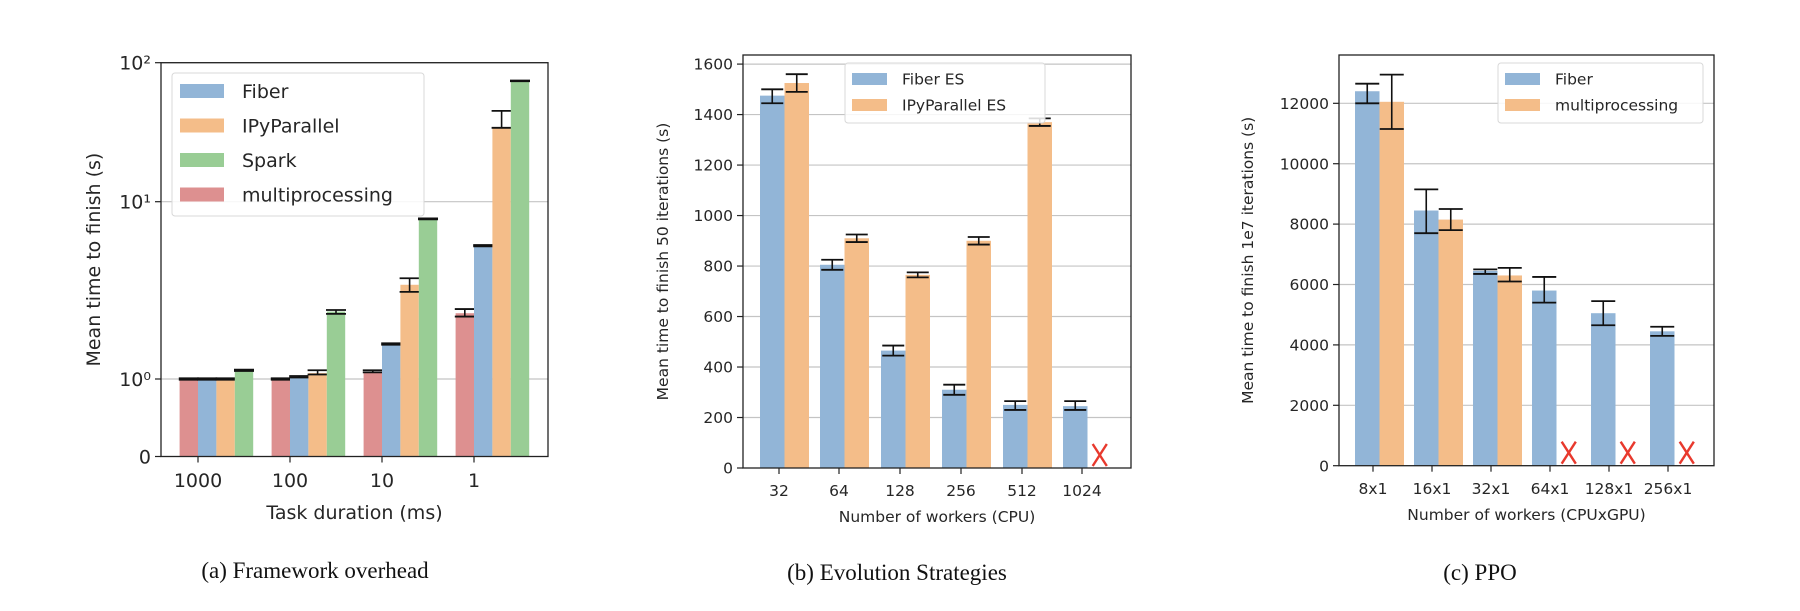 The width and height of the screenshot is (1800, 611). Describe the element at coordinates (474, 481) in the screenshot. I see `x-tick-label: 1` at that location.